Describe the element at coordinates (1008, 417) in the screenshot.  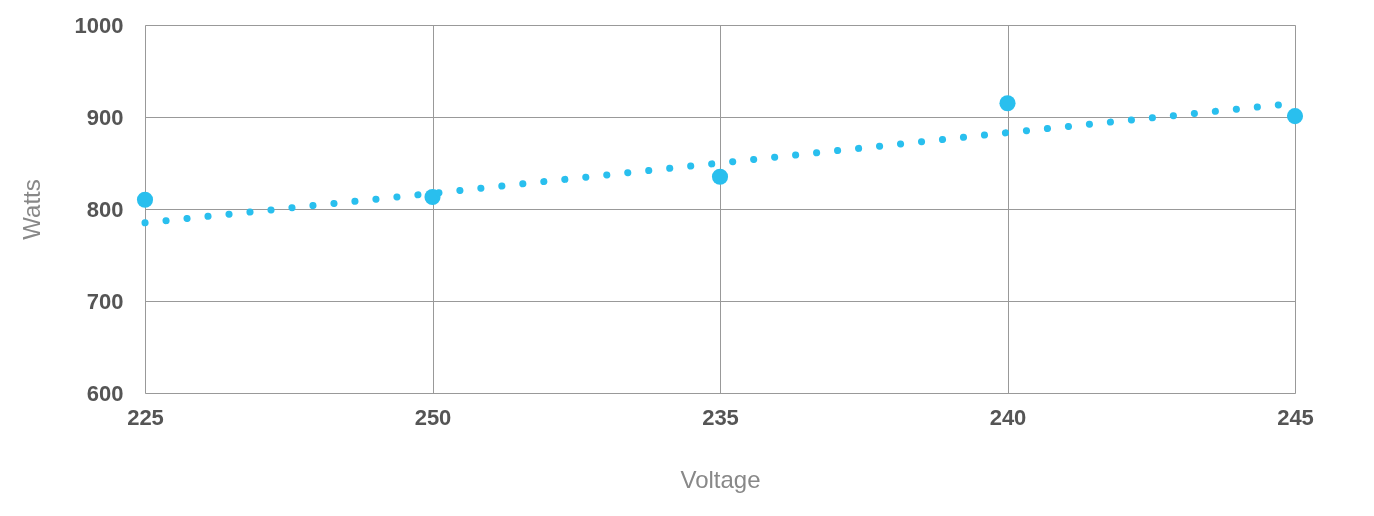
I see `x-tick-label: 240` at that location.